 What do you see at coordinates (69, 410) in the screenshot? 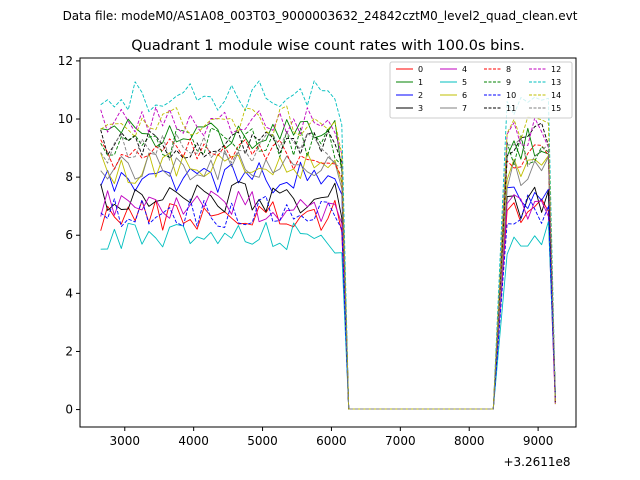
I see `y-tick-label: 0` at bounding box center [69, 410].